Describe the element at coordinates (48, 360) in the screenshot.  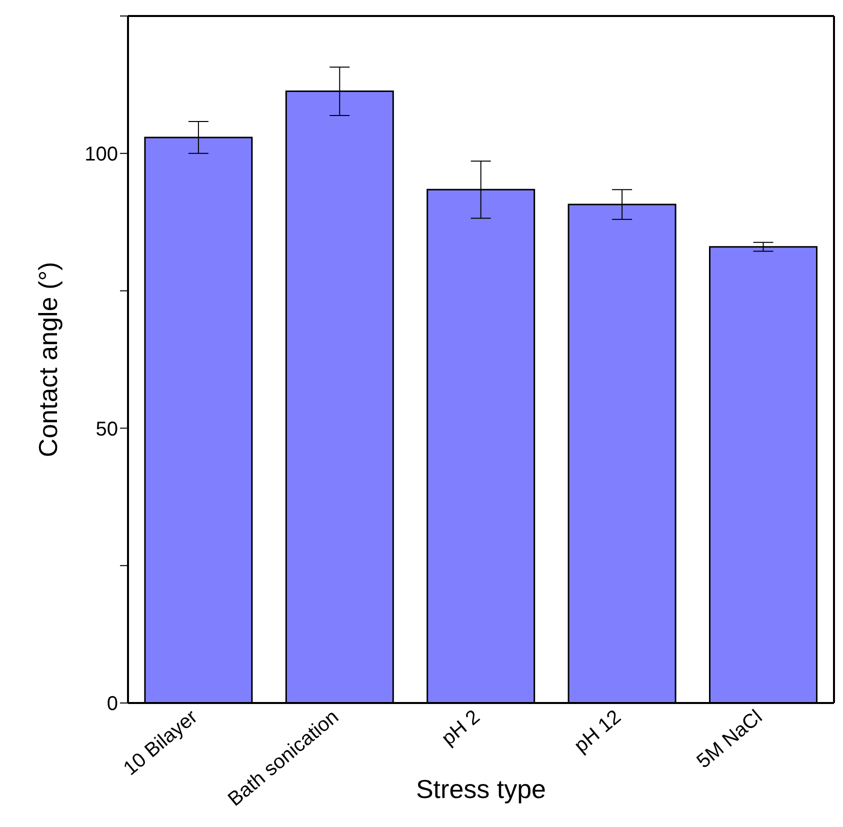
I see `y-axis-title: Contact angle (°)` at that location.